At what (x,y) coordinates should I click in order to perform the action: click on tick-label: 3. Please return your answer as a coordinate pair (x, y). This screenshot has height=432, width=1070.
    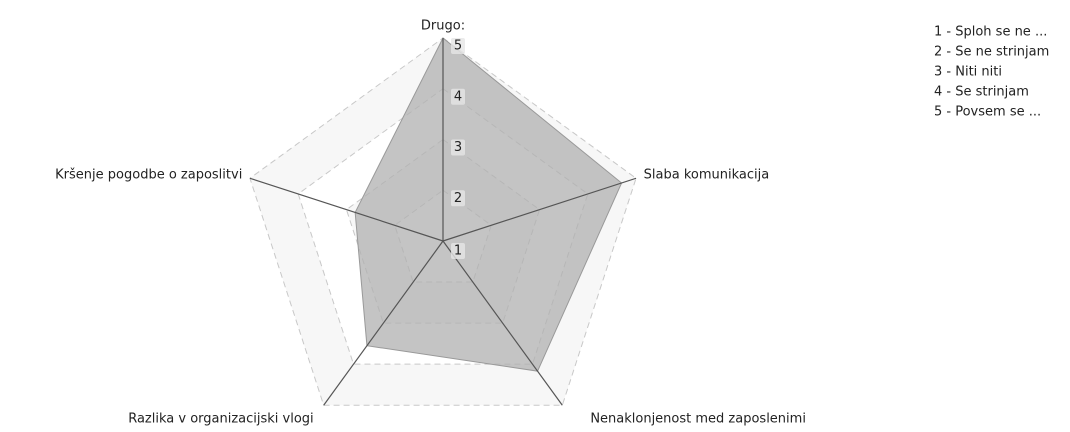
    Looking at the image, I should click on (458, 147).